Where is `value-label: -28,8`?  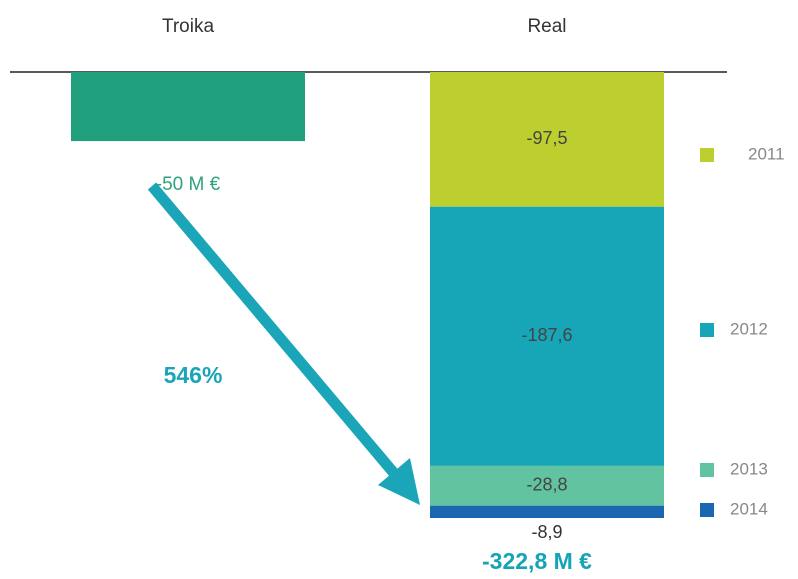
value-label: -28,8 is located at coordinates (546, 485).